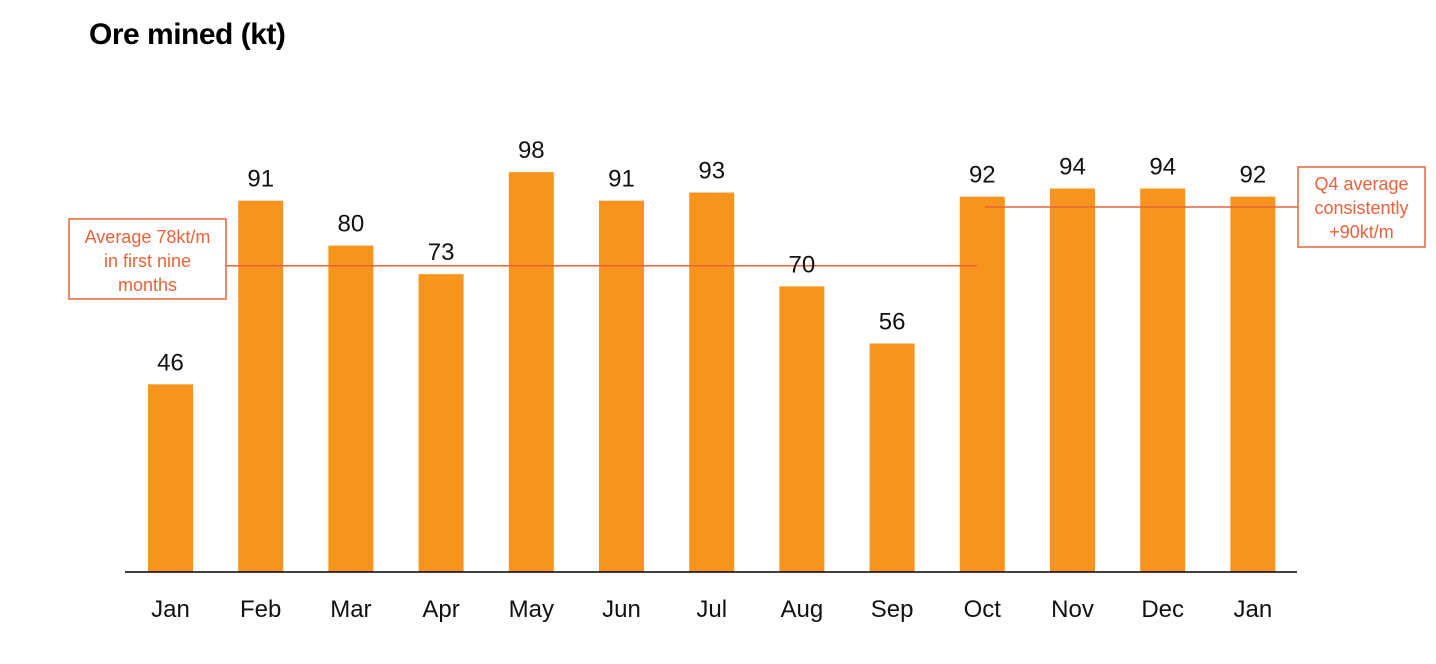 This screenshot has width=1436, height=664. What do you see at coordinates (1361, 184) in the screenshot?
I see `q4-average-text: Q4 average` at bounding box center [1361, 184].